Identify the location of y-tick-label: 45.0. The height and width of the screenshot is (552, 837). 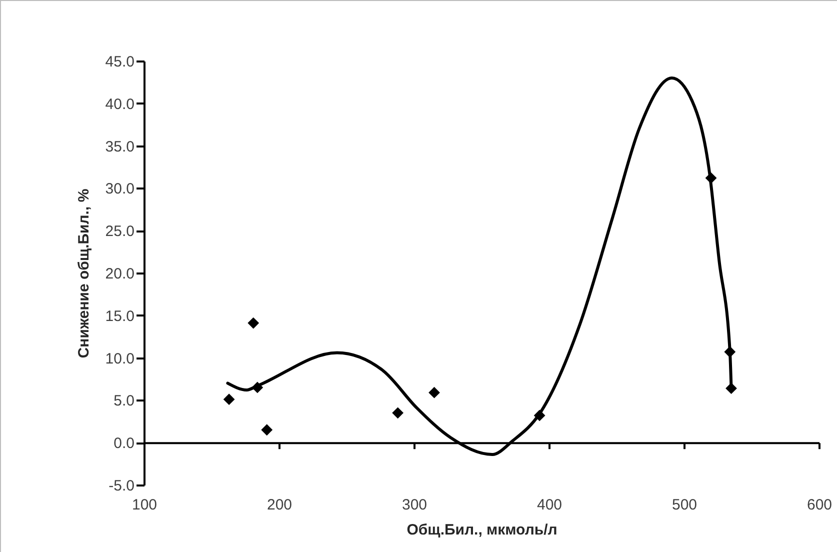
(119, 62).